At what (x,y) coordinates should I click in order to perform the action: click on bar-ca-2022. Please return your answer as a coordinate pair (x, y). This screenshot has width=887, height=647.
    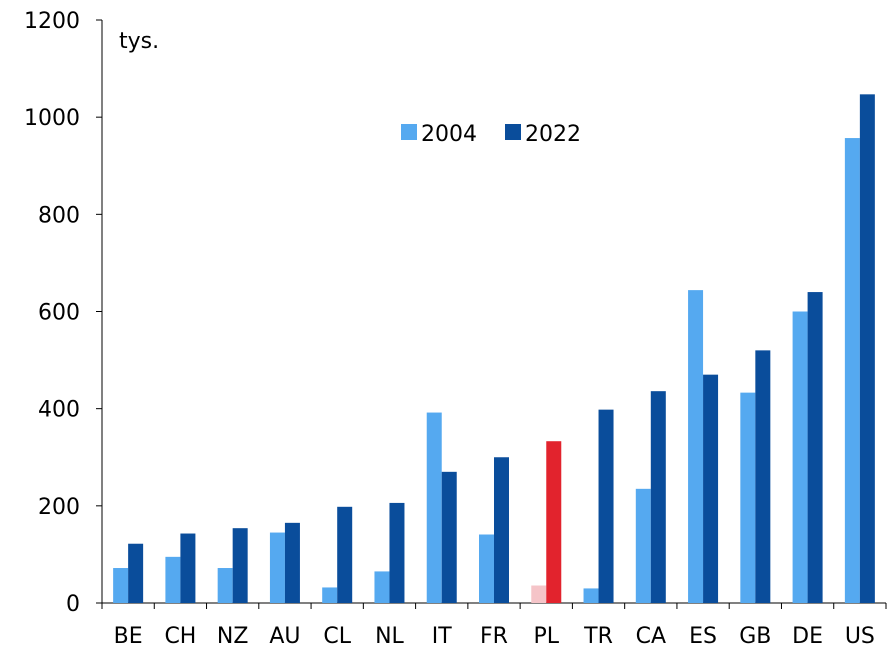
    Looking at the image, I should click on (658, 497).